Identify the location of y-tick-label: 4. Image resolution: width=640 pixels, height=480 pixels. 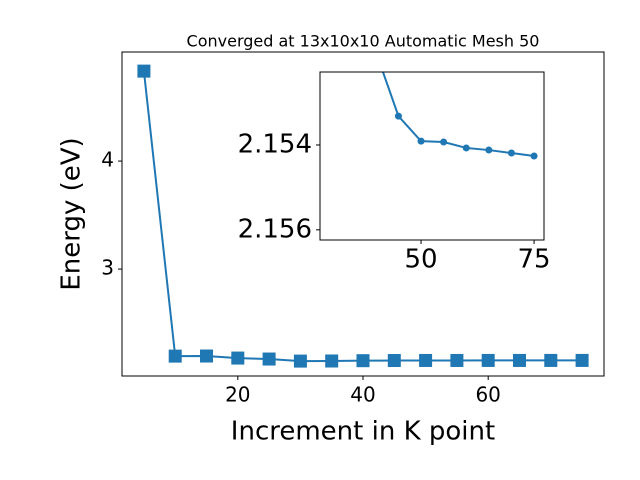
(107, 160).